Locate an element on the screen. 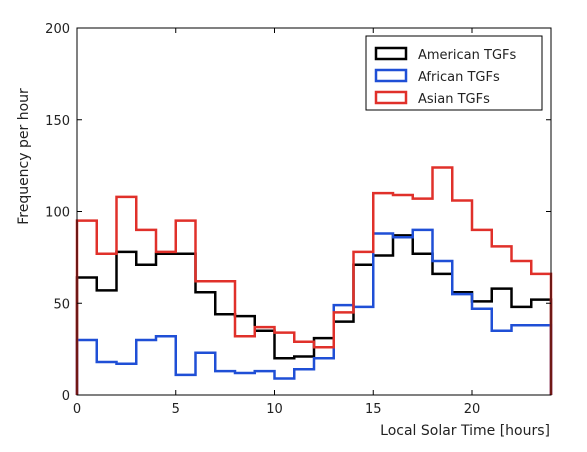 The width and height of the screenshot is (587, 452). y-tick-label: 50 is located at coordinates (61, 304).